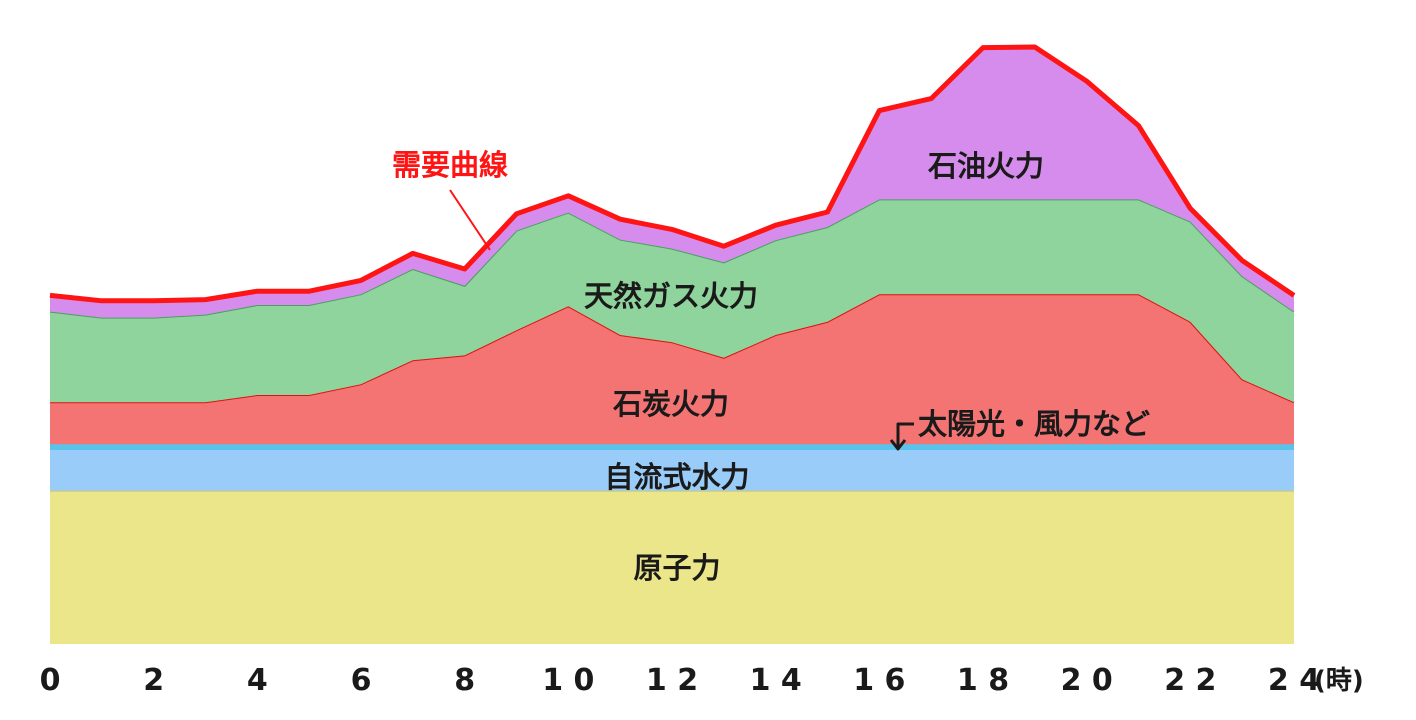 This screenshot has height=720, width=1416. I want to click on label-oil: 石油火力, so click(985, 166).